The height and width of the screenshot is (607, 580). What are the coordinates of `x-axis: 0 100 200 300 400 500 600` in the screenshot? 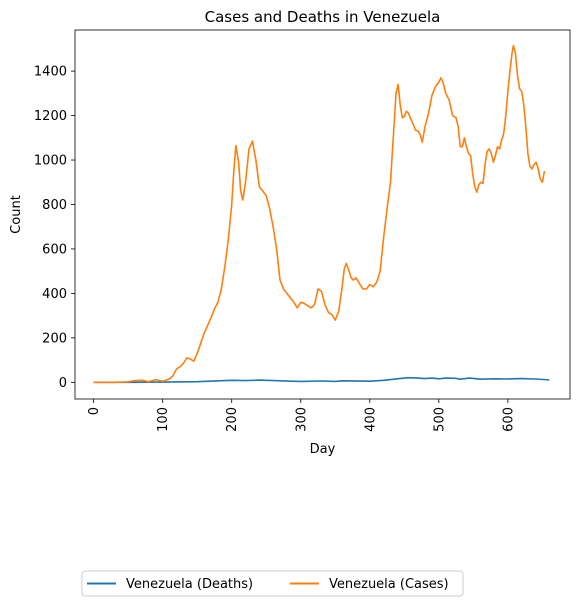 It's located at (301, 415).